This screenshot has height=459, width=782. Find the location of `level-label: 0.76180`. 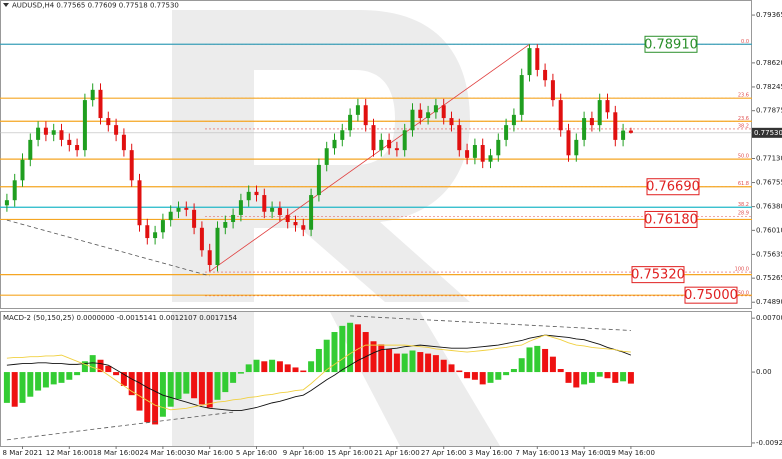

level-label: 0.76180 is located at coordinates (671, 219).